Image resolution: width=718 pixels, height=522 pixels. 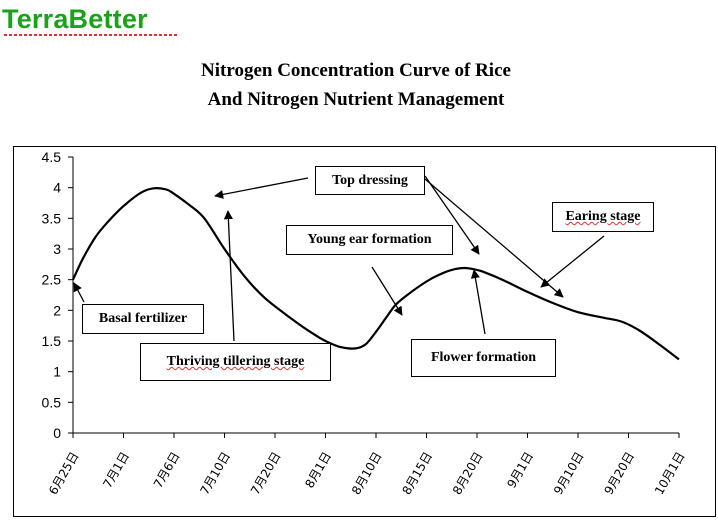 What do you see at coordinates (52, 218) in the screenshot?
I see `y-tick-label: 3.5` at bounding box center [52, 218].